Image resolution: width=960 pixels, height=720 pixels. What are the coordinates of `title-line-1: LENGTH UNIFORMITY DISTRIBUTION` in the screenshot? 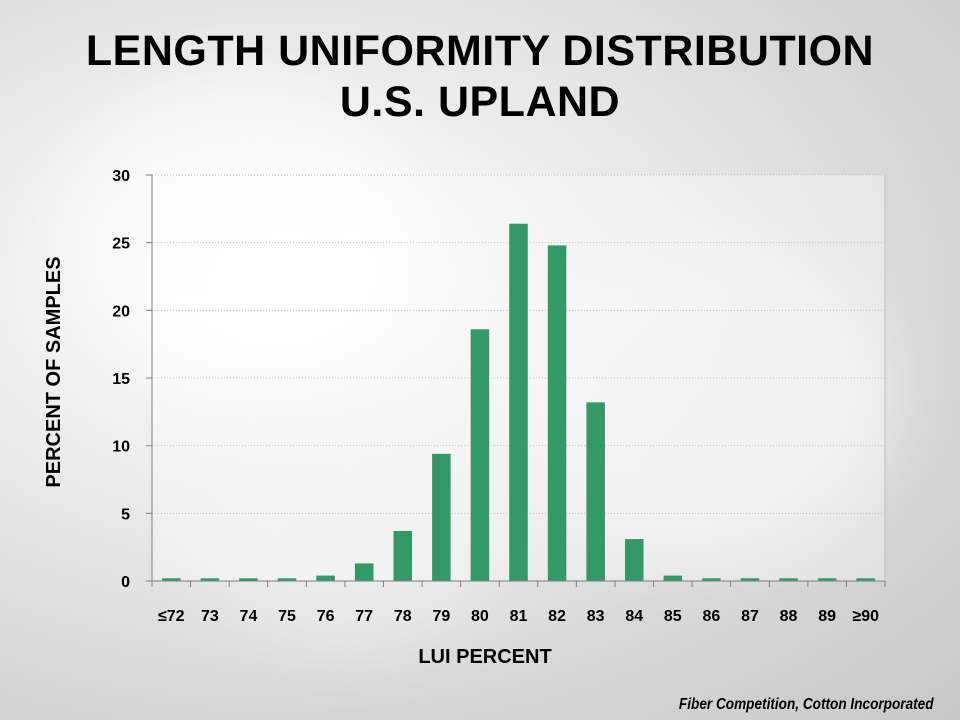 It's located at (480, 51).